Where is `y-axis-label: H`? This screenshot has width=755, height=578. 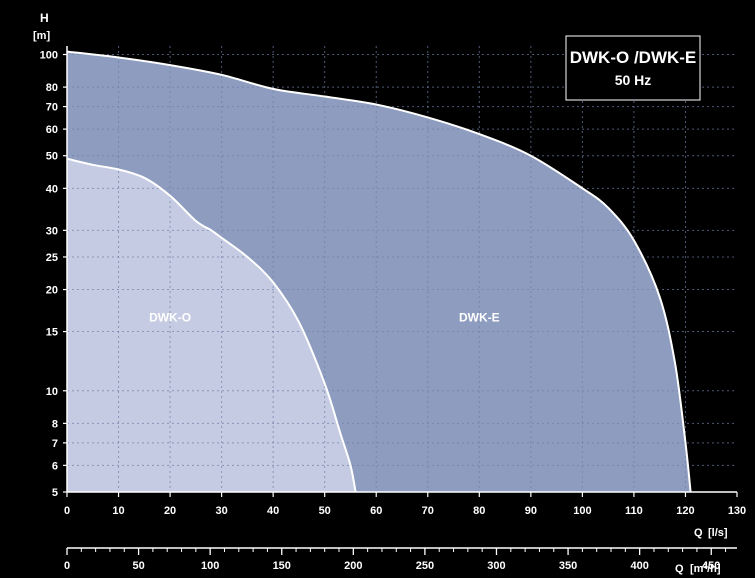 y-axis-label: H is located at coordinates (44, 18).